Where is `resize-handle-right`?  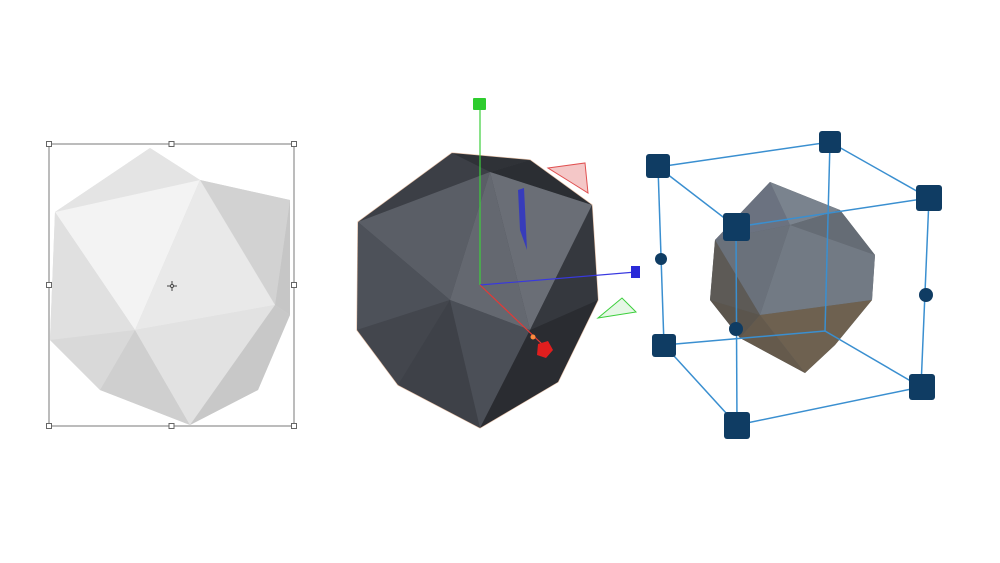
resize-handle-right is located at coordinates (294, 285).